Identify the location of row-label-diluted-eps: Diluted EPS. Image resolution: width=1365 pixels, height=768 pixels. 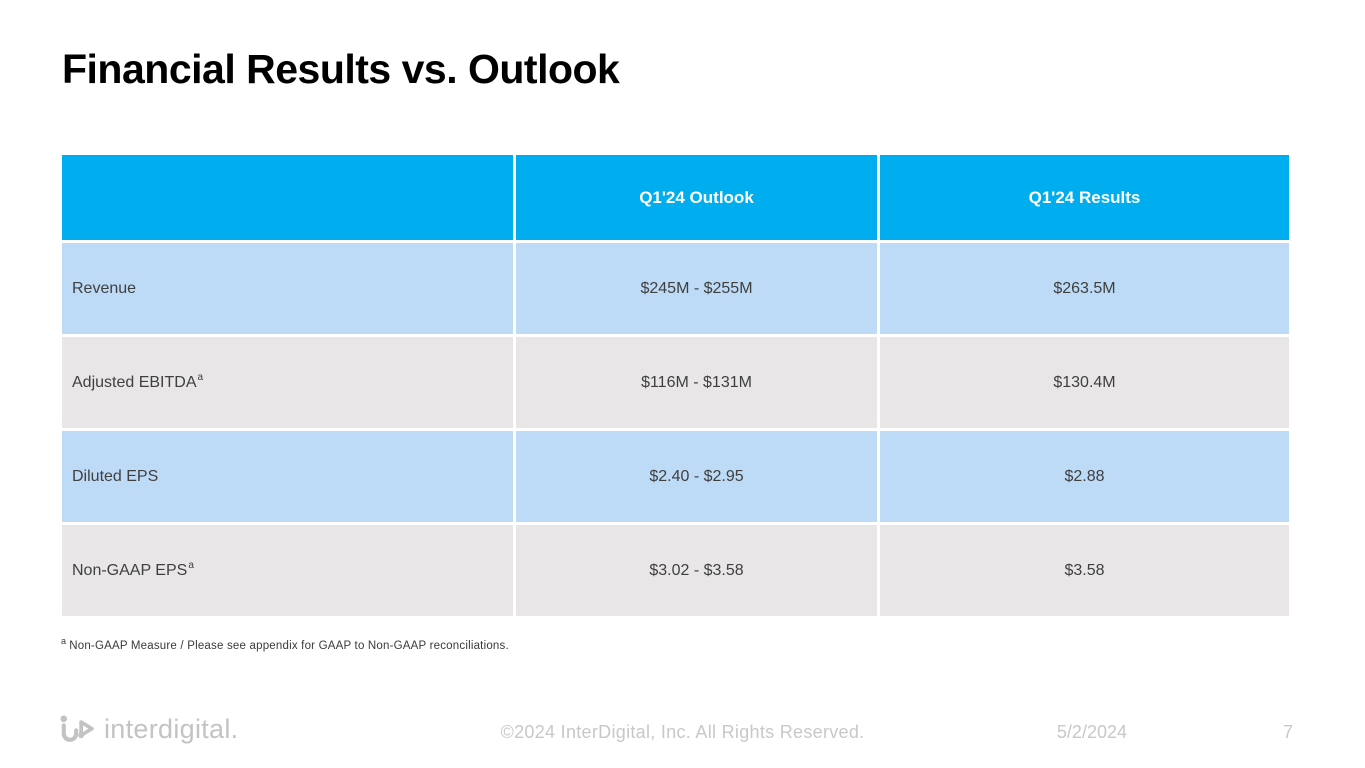
(287, 476).